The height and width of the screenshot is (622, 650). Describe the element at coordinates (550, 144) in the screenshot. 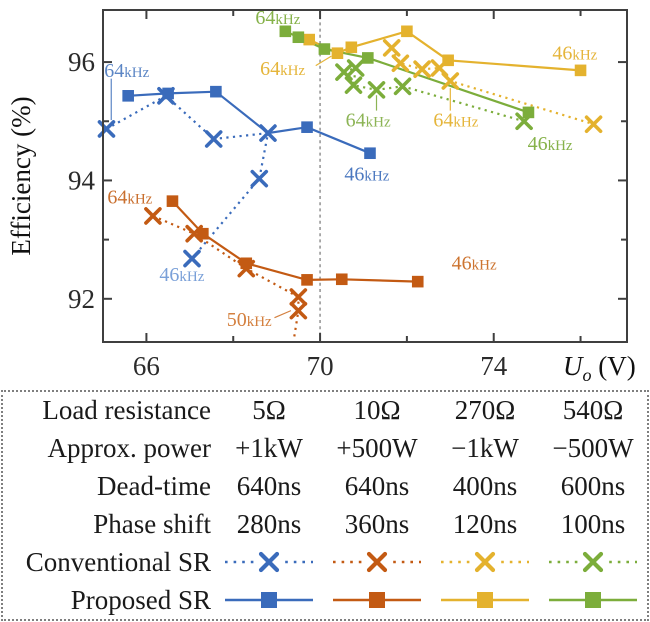

I see `annotation-46kHz-11: 46kHz` at that location.